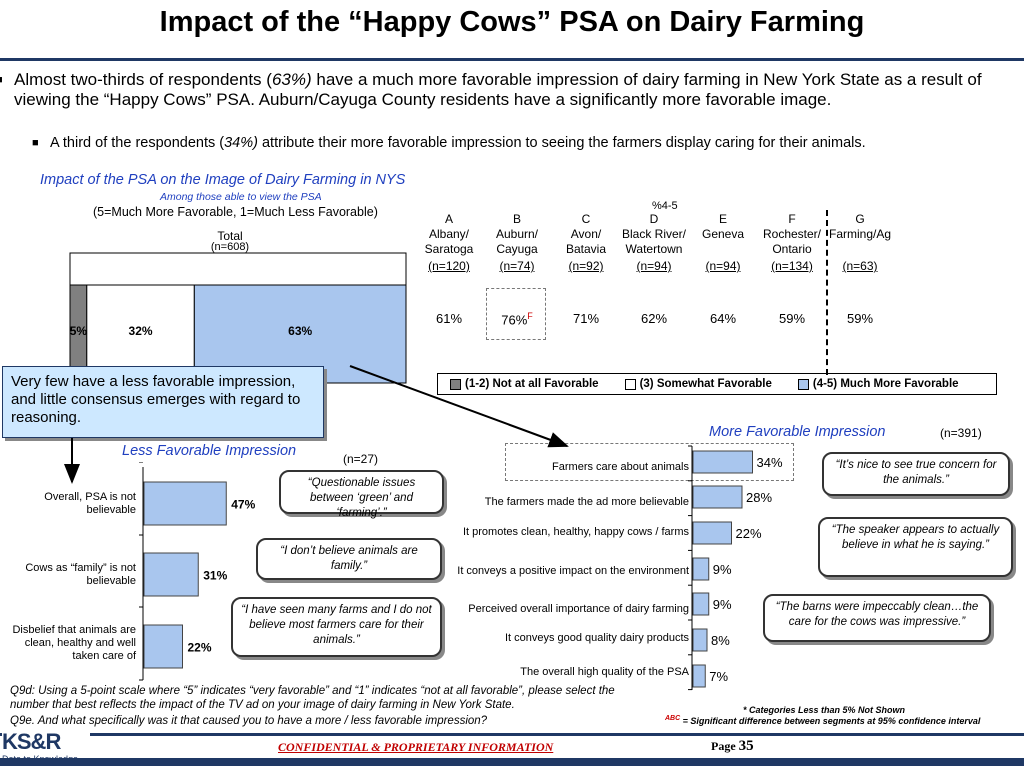  I want to click on highlight-box-auburn, so click(516, 314).